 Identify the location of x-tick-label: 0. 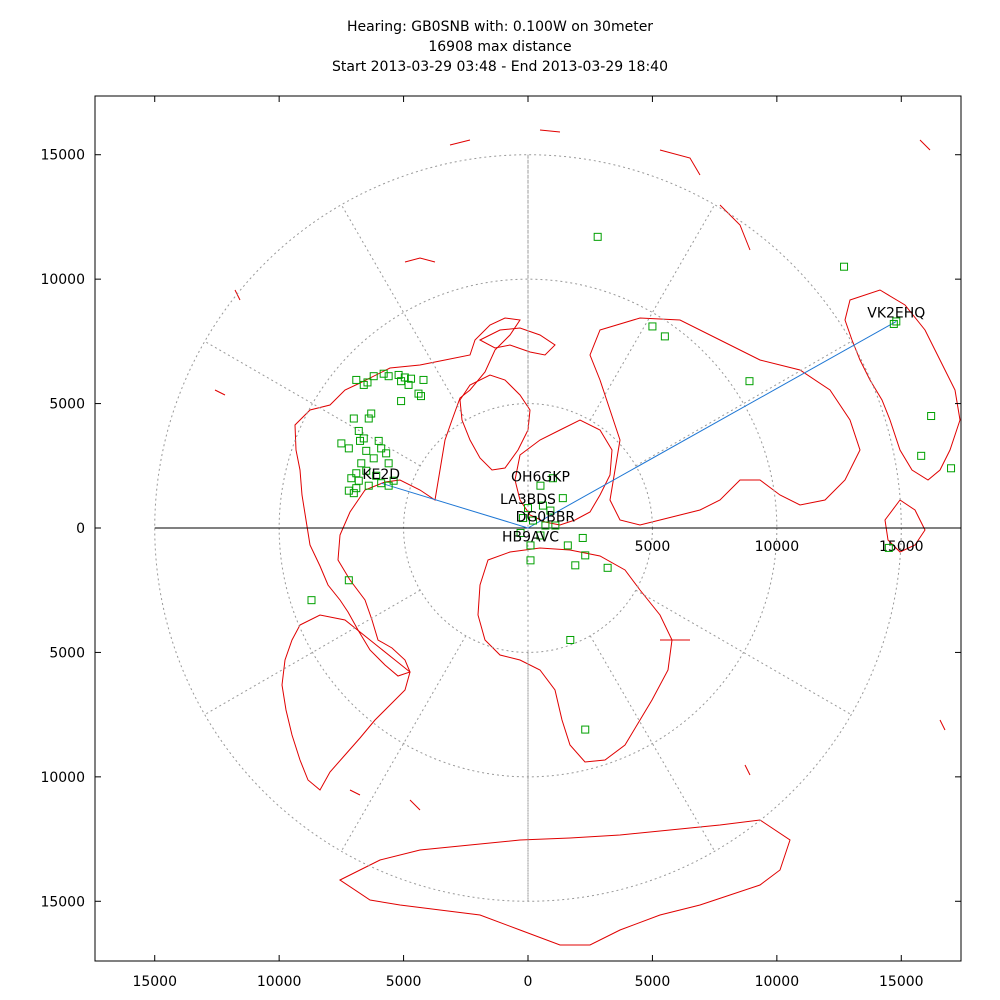
(528, 982).